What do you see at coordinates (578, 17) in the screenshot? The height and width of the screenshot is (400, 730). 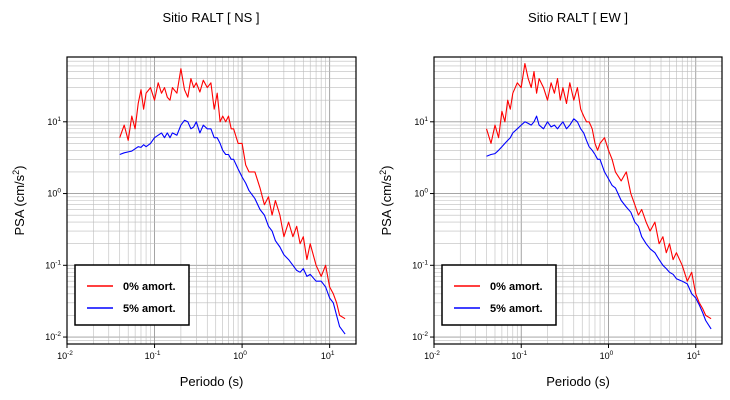 I see `chart-title: Sitio RALT [ EW ]` at bounding box center [578, 17].